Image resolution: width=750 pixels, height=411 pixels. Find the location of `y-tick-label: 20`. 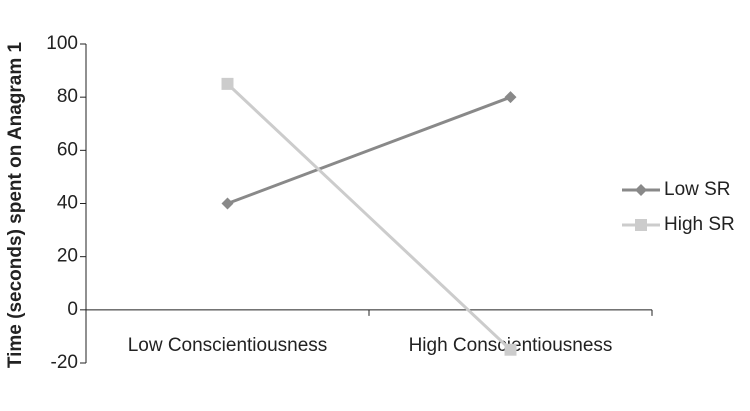

y-tick-label: 20 is located at coordinates (67, 256).